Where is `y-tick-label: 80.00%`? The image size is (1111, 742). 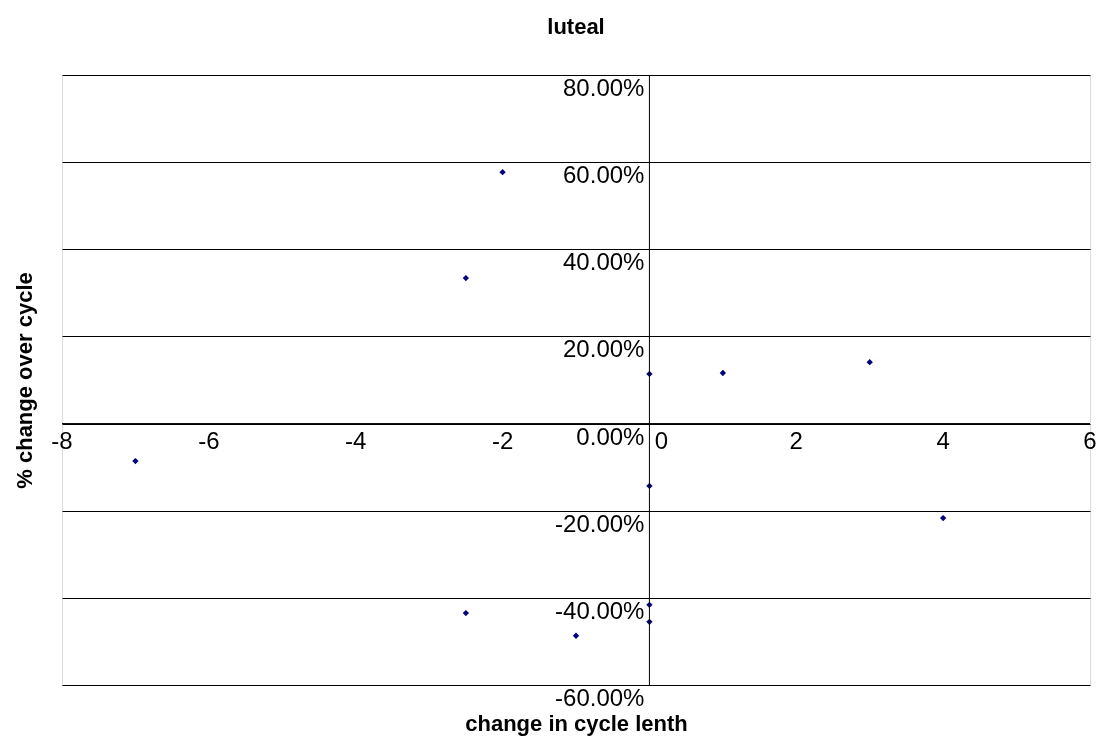
y-tick-label: 80.00% is located at coordinates (604, 87).